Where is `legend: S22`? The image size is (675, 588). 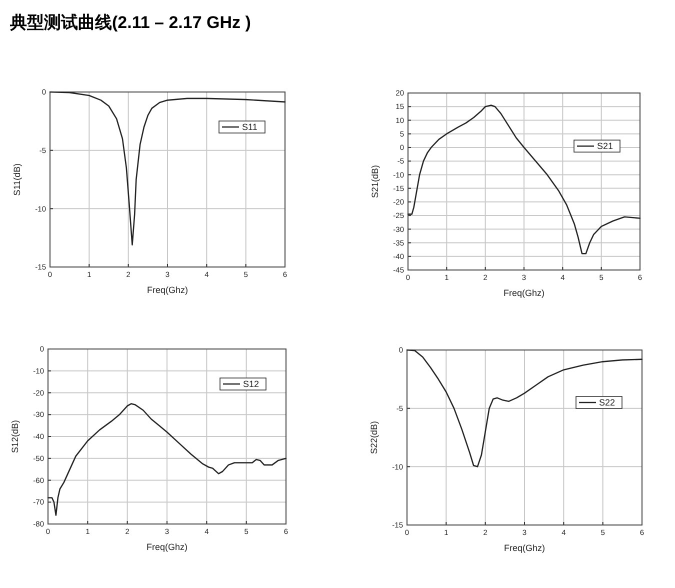 legend: S22 is located at coordinates (599, 402).